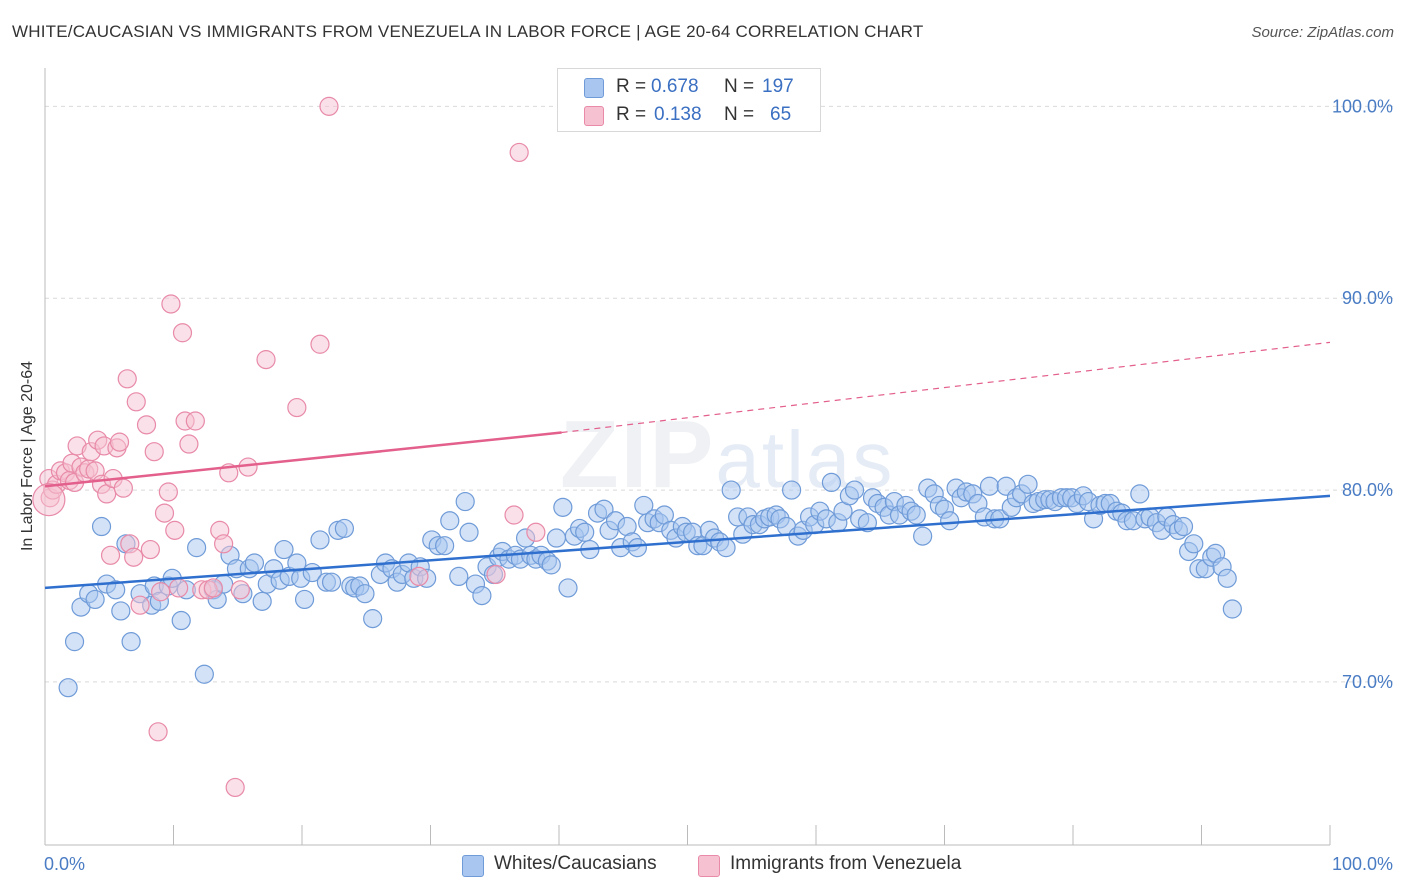  What do you see at coordinates (1367, 682) in the screenshot?
I see `y-tick-label: 70.0%` at bounding box center [1367, 682].